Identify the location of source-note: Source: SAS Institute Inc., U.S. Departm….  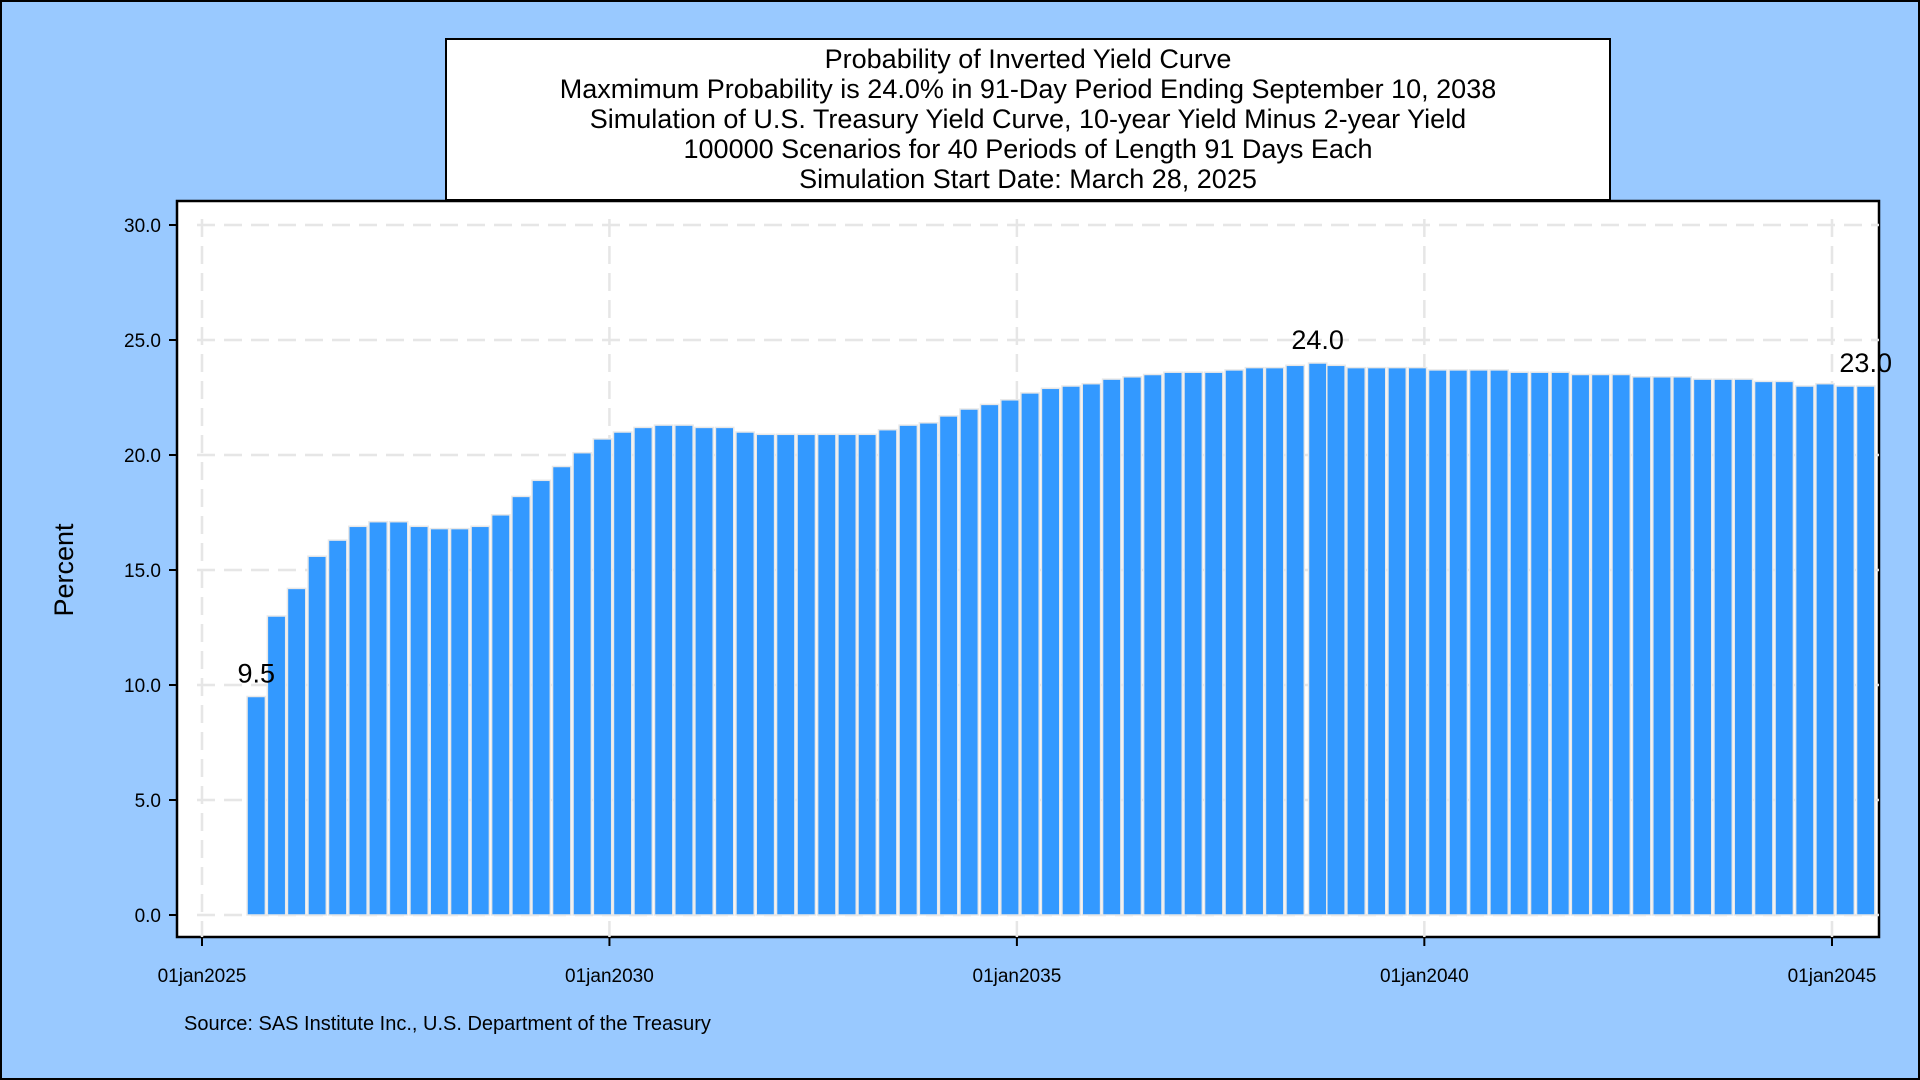
(447, 1024).